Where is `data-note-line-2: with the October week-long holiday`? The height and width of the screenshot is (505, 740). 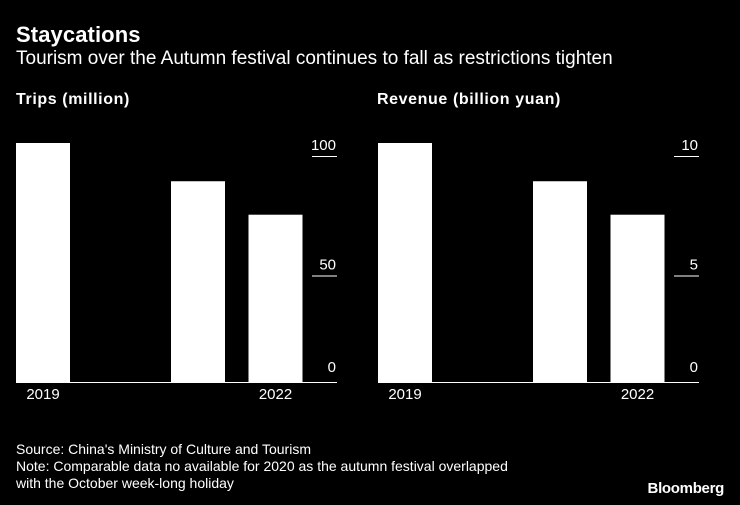
data-note-line-2: with the October week-long holiday is located at coordinates (125, 483).